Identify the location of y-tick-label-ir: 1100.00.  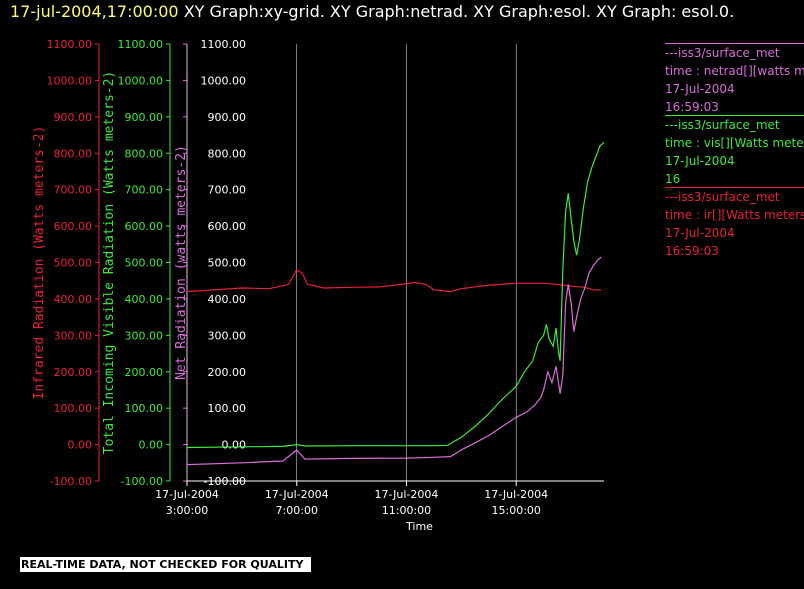
(70, 44).